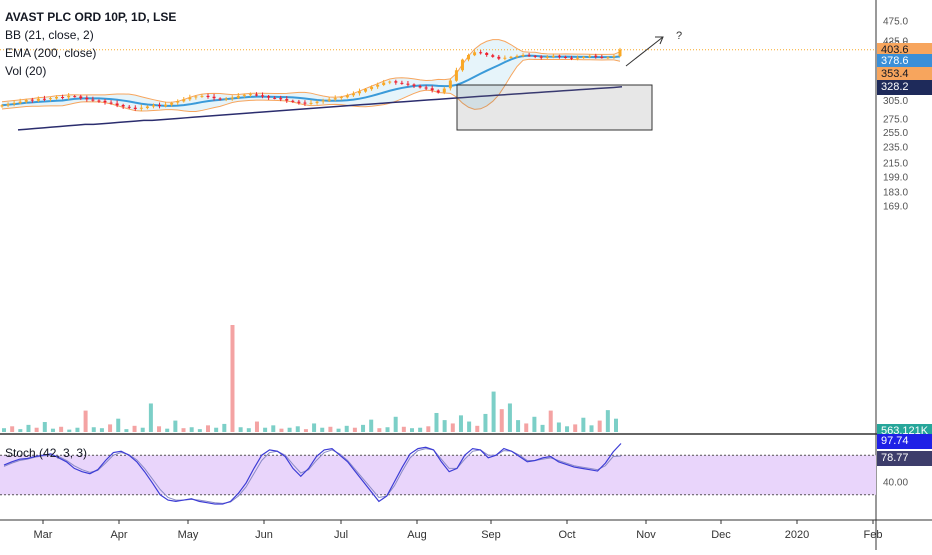  I want to click on symbol-title: AVAST PLC ORD 10P, 1D, LSE, so click(91, 17).